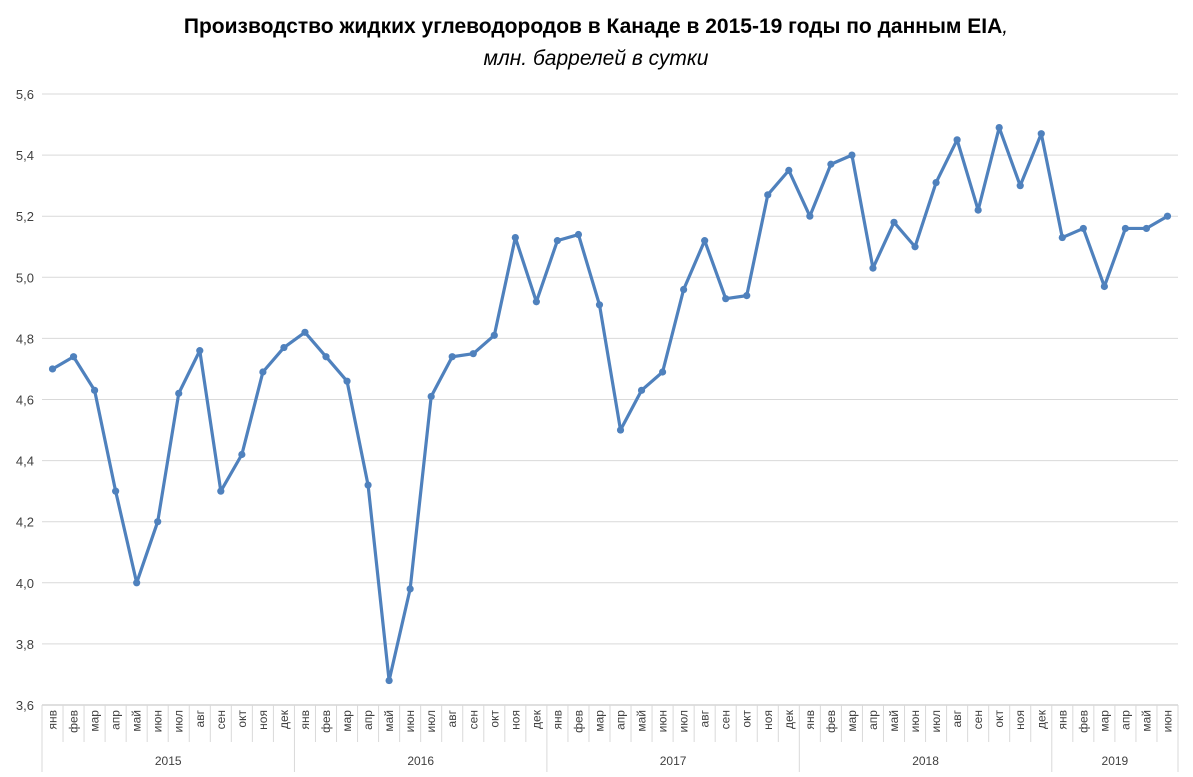 This screenshot has height=777, width=1193. I want to click on x-year-label: 2018, so click(925, 761).